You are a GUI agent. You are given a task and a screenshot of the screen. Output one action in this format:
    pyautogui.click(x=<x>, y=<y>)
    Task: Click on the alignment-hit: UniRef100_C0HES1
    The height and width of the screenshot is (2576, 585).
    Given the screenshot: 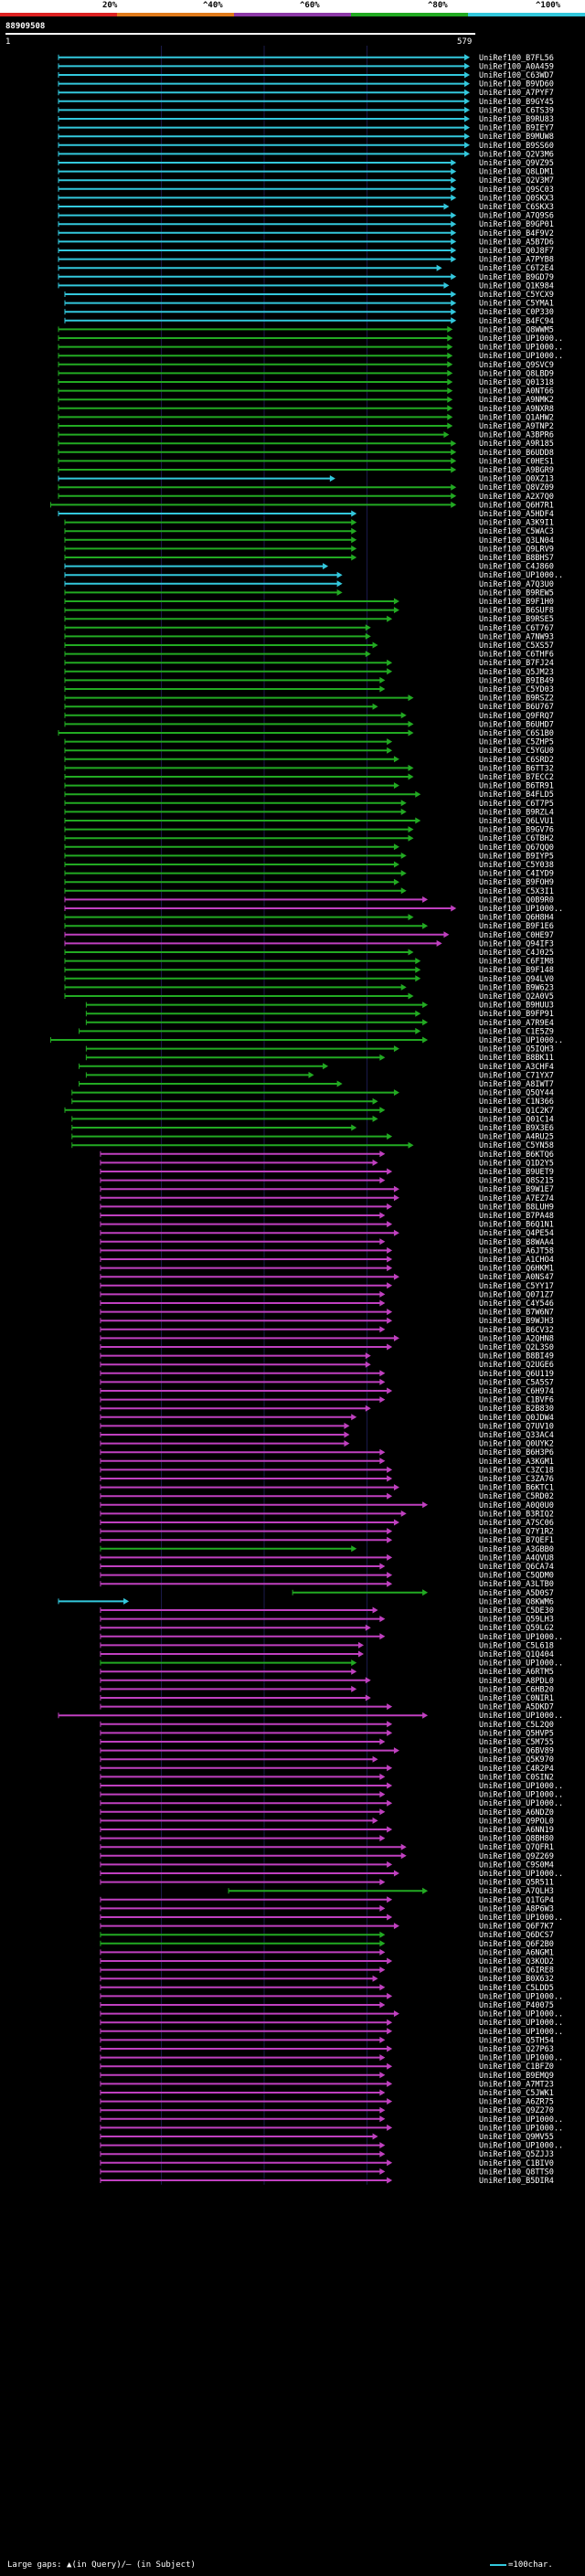 What is the action you would take?
    pyautogui.click(x=306, y=461)
    